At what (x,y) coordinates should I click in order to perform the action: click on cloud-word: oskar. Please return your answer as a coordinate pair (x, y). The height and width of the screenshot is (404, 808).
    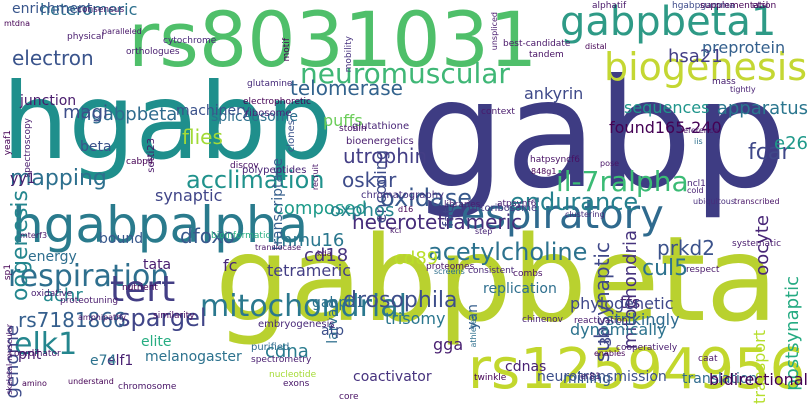
    Looking at the image, I should click on (369, 180).